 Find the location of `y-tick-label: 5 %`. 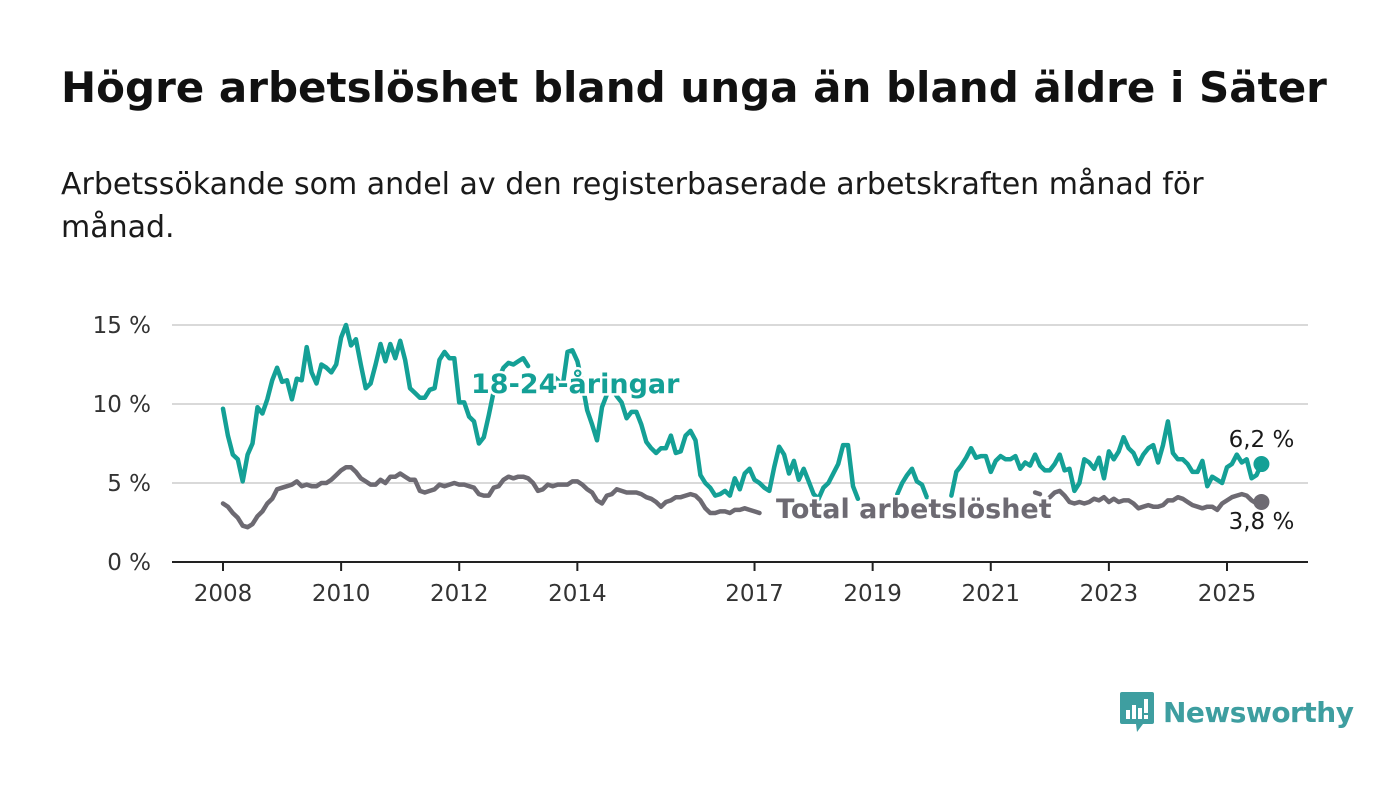

y-tick-label: 5 % is located at coordinates (129, 484).